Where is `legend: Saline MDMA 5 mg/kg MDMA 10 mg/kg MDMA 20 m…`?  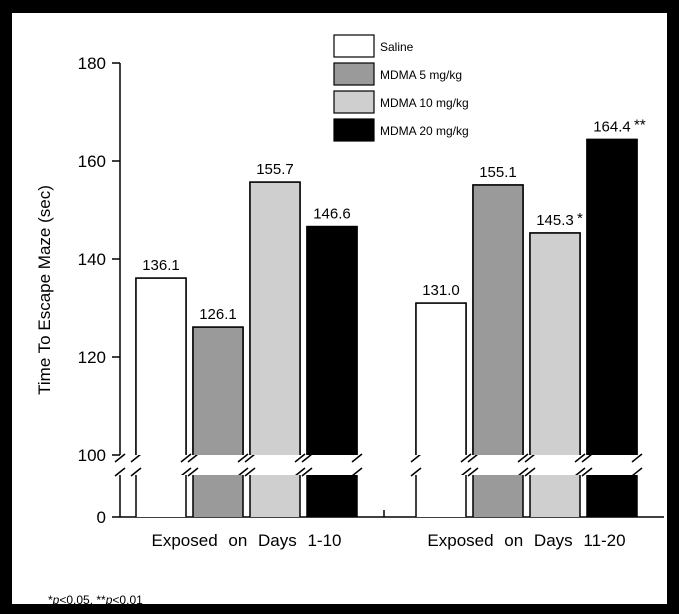
legend: Saline MDMA 5 mg/kg MDMA 10 mg/kg MDMA 20 m… is located at coordinates (401, 88).